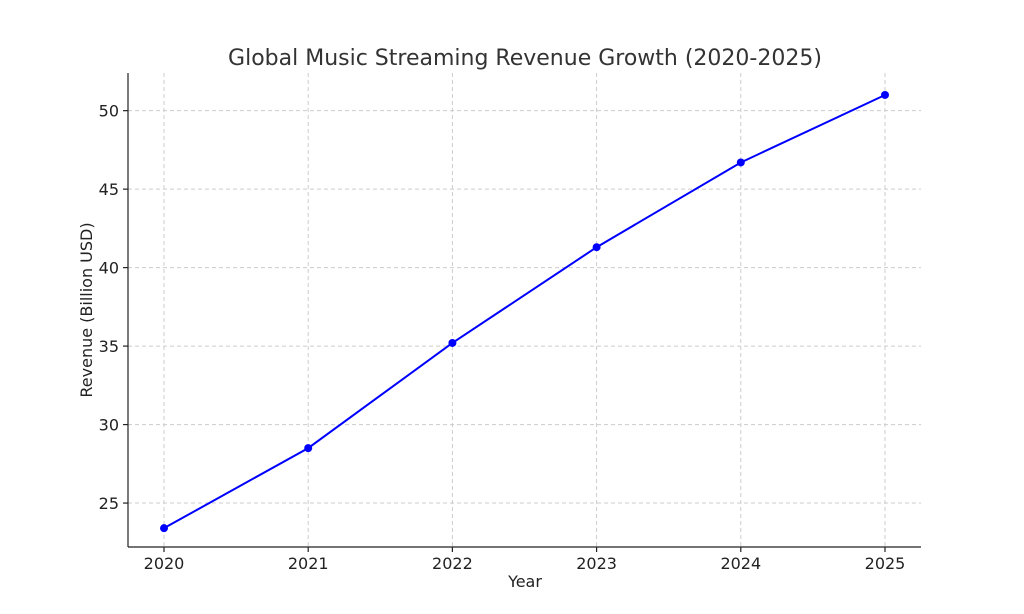 The height and width of the screenshot is (614, 1024). Describe the element at coordinates (525, 560) in the screenshot. I see `x-axis-ticks: 2020 2021 2022 2023 2024 2025` at that location.